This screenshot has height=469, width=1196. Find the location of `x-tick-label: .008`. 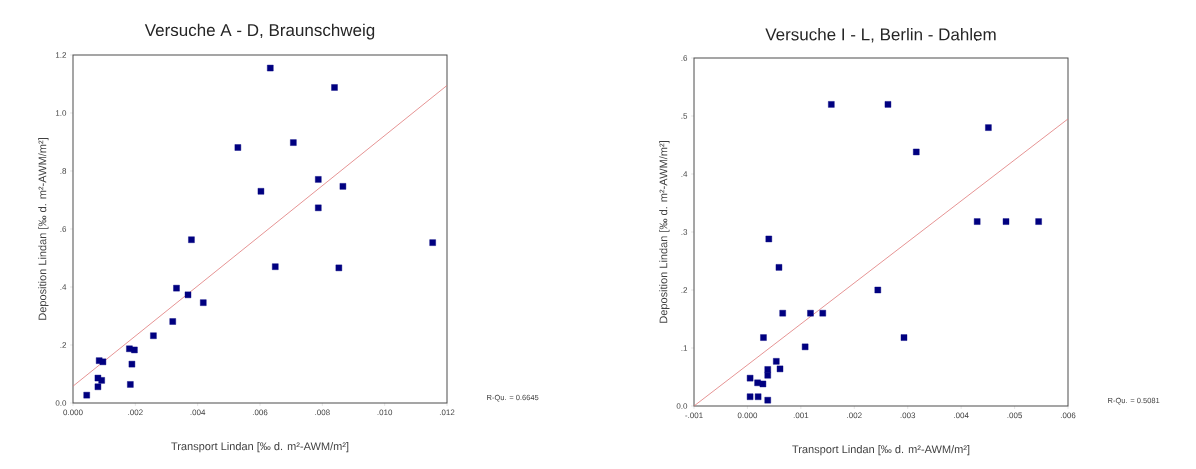

x-tick-label: .008 is located at coordinates (322, 412).